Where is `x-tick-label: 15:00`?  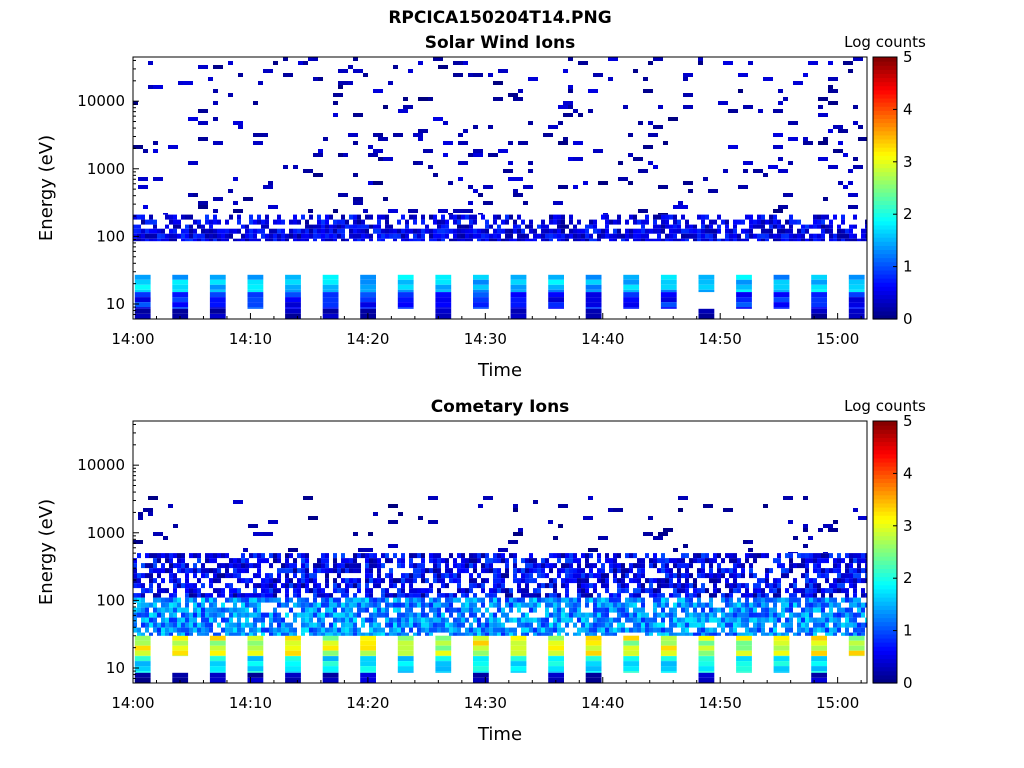 x-tick-label: 15:00 is located at coordinates (837, 339).